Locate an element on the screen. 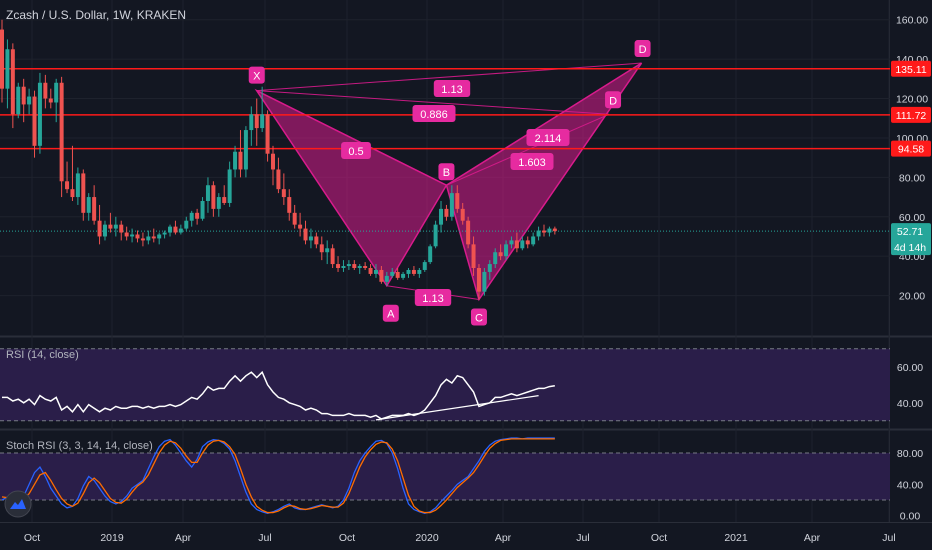  pattern-triangle-bcd is located at coordinates (544, 182).